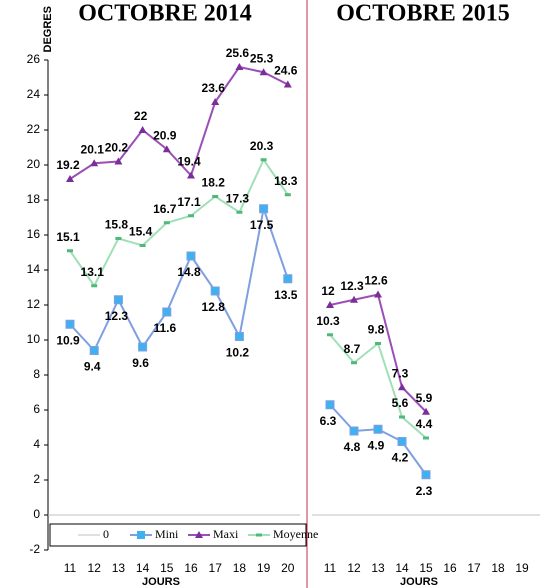 The height and width of the screenshot is (588, 550). What do you see at coordinates (214, 183) in the screenshot?
I see `data-label: 18.2` at bounding box center [214, 183].